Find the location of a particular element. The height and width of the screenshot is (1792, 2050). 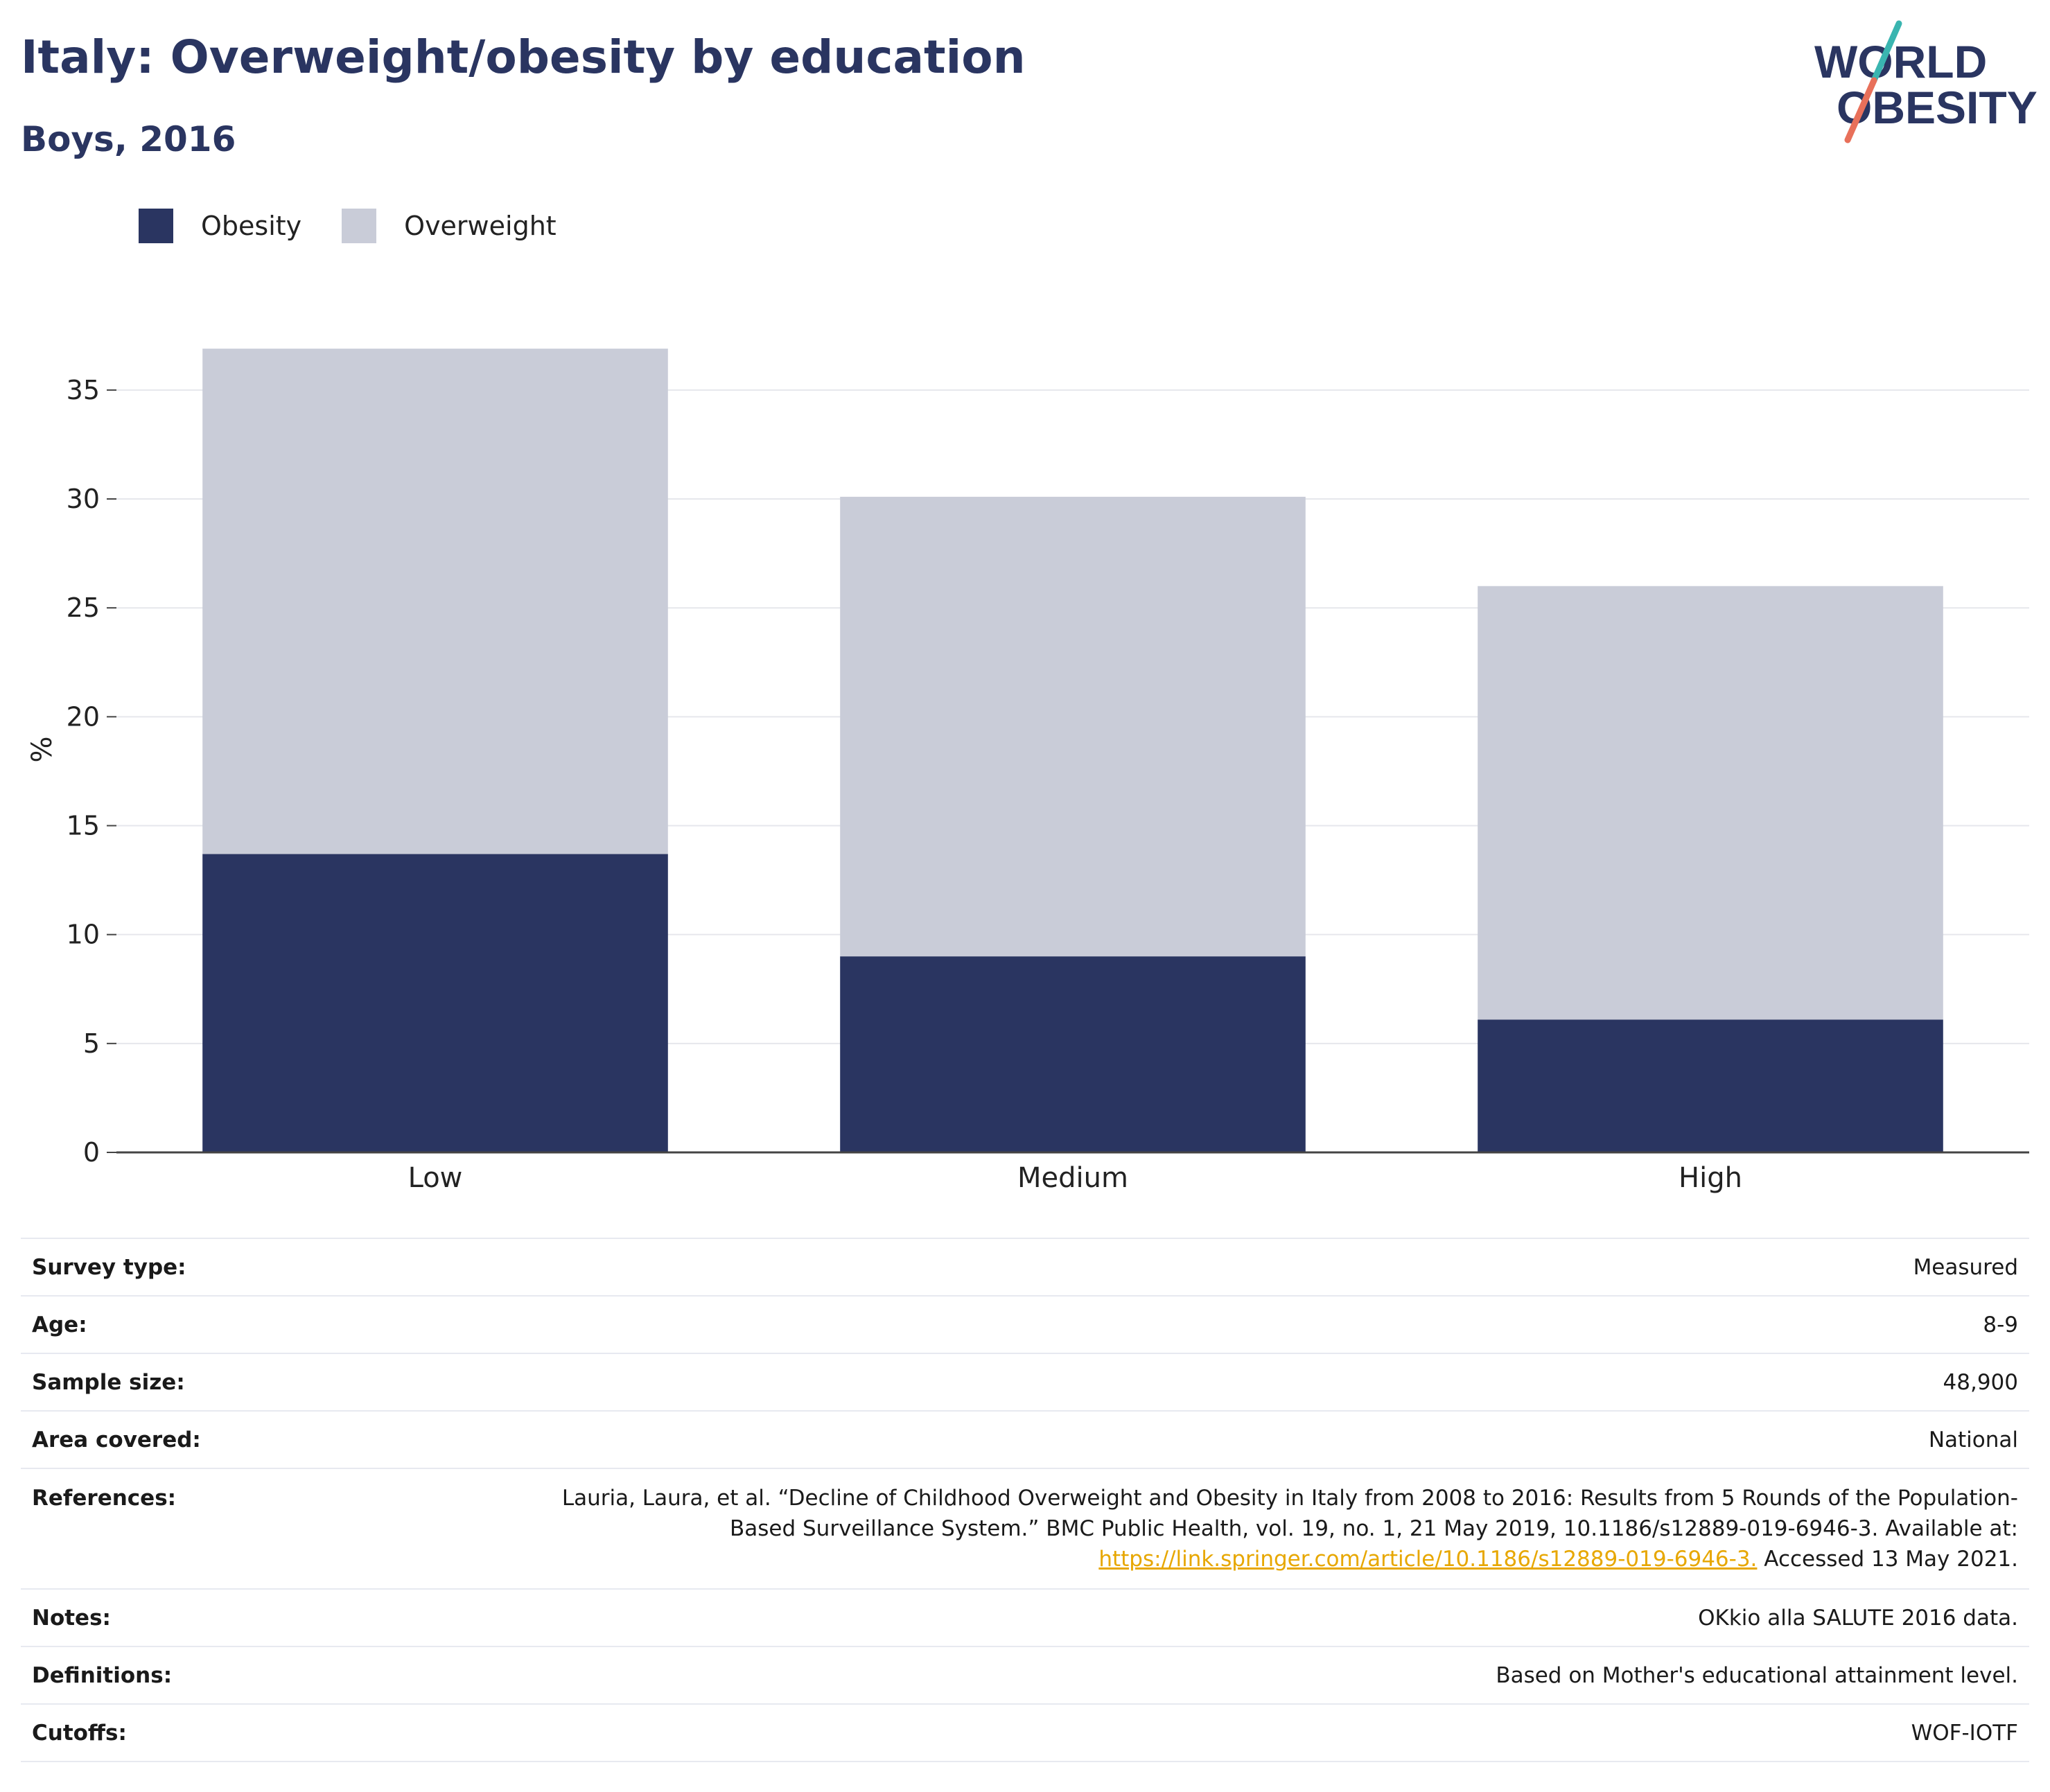

legend-swatch-overweight is located at coordinates (359, 226).